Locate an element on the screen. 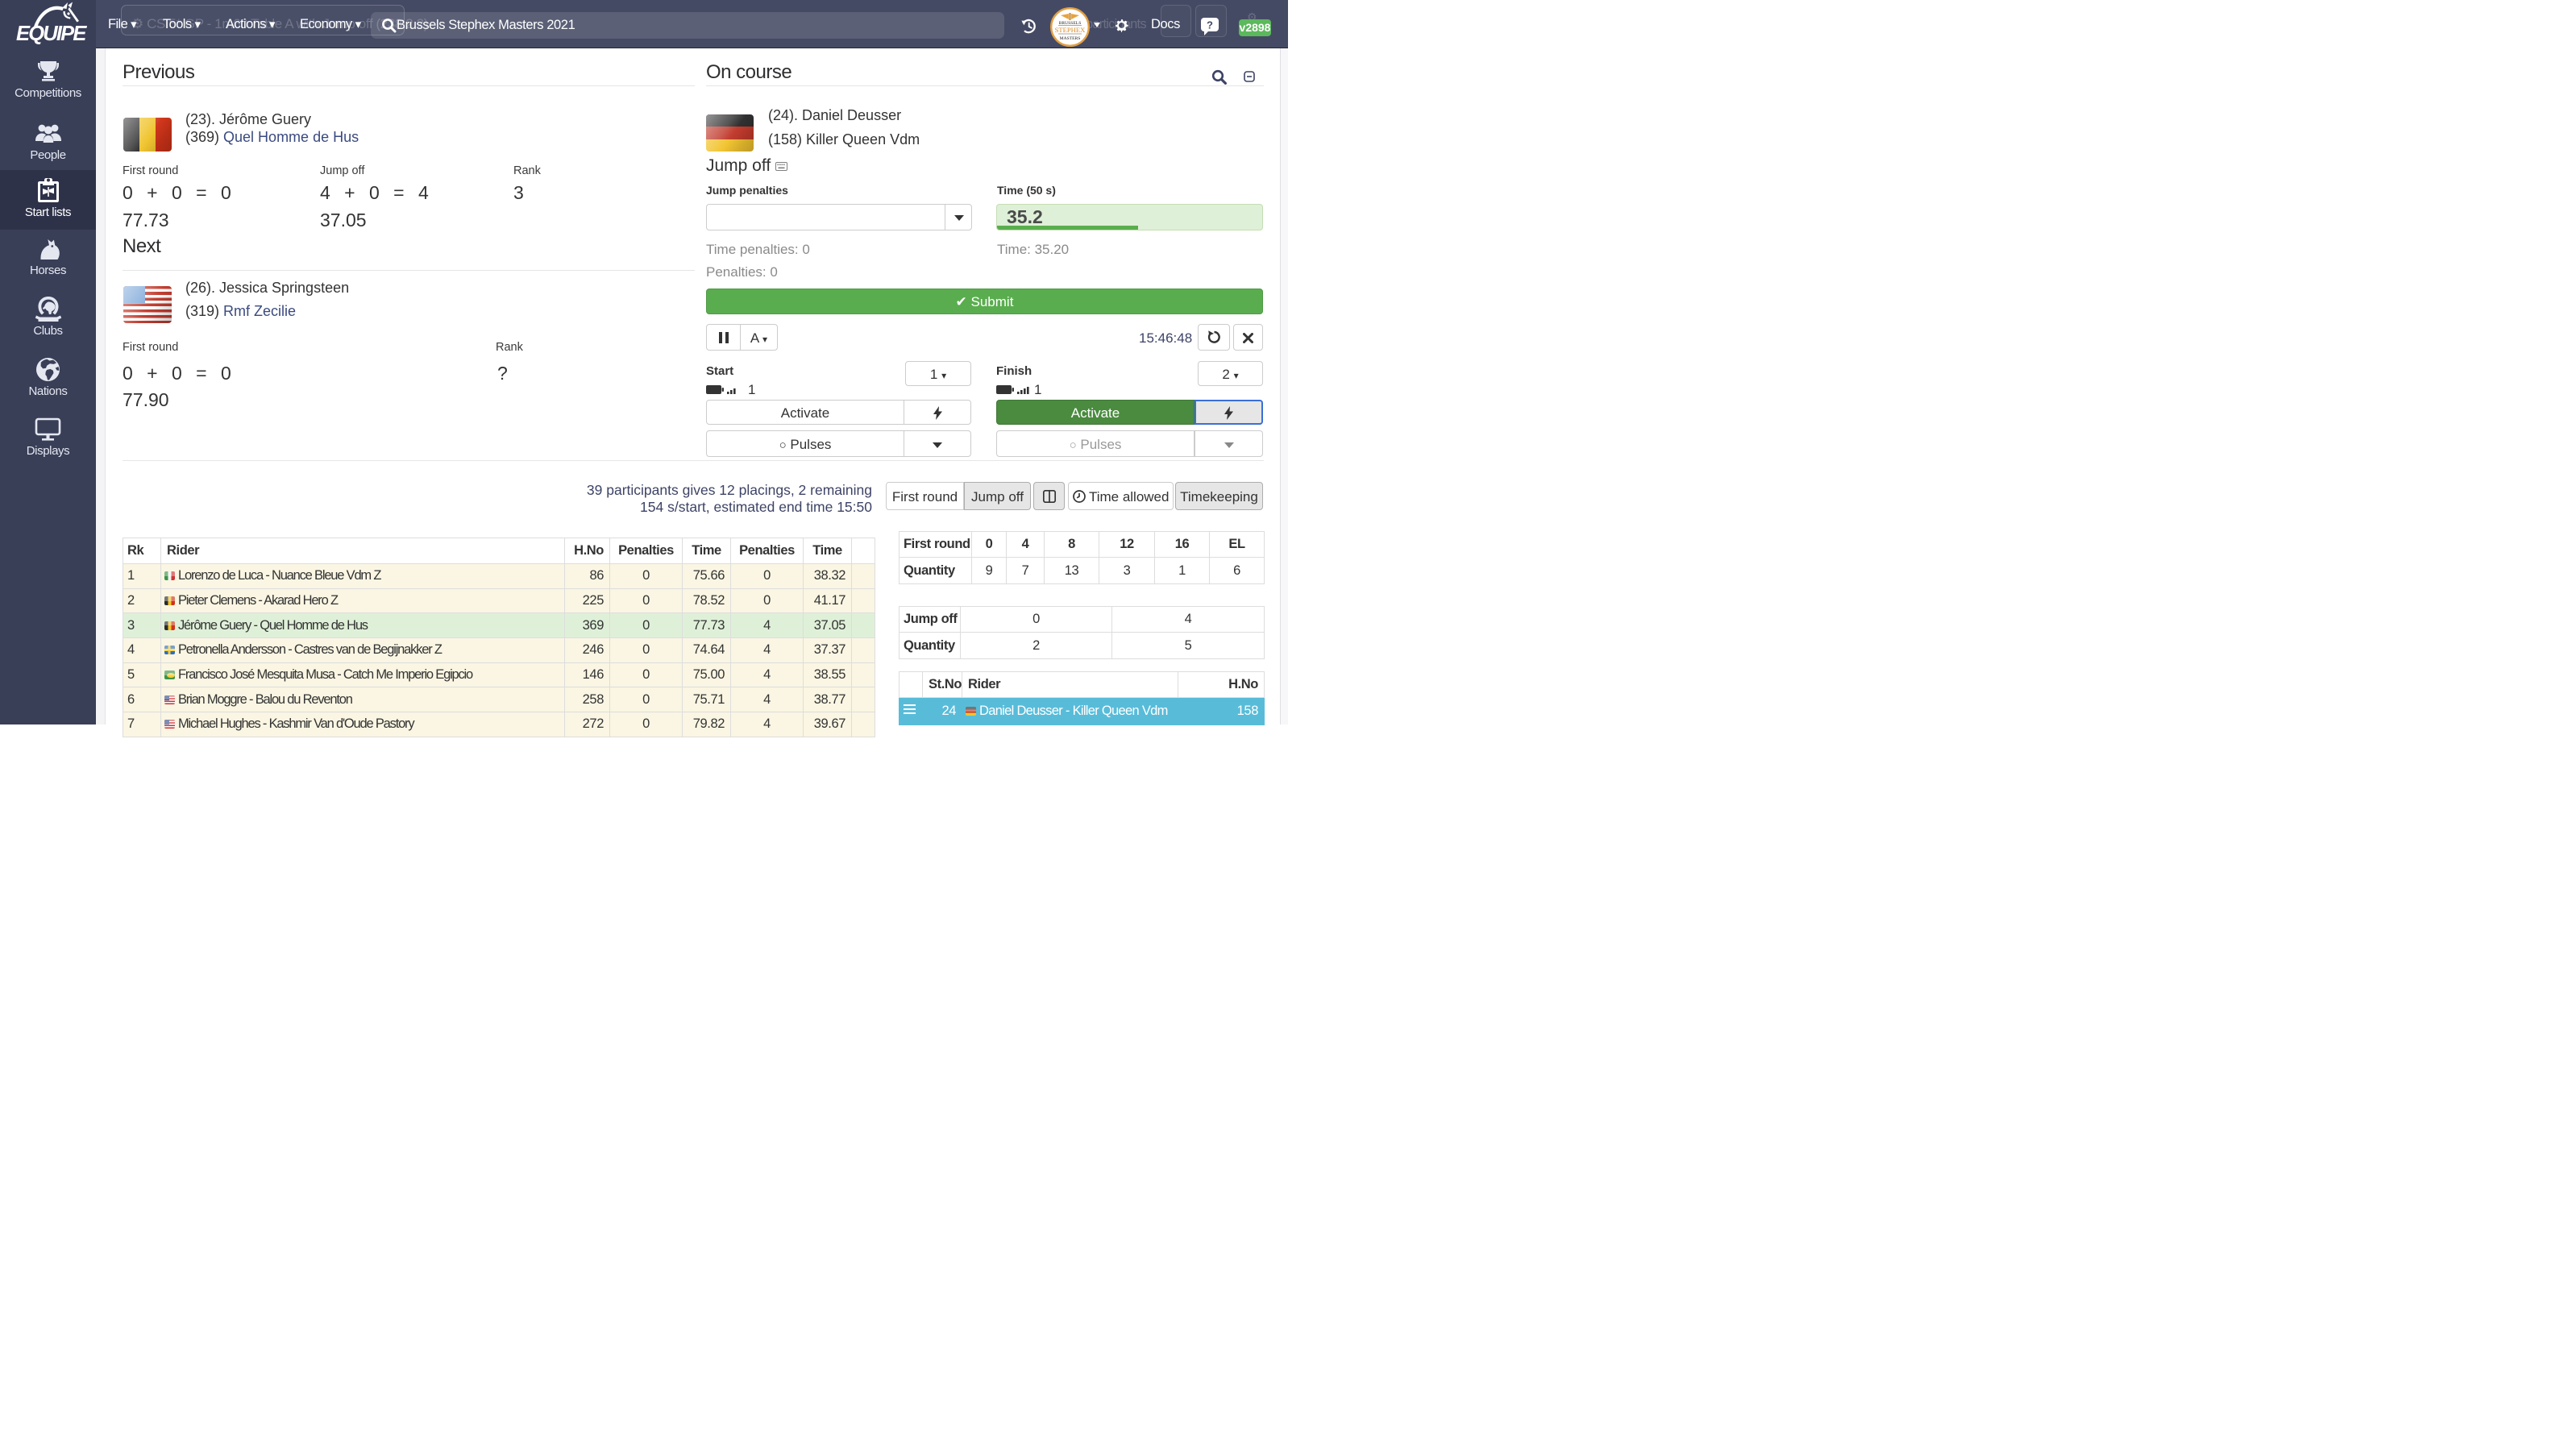 The image size is (2576, 1449). svg-text: BRUSSELS is located at coordinates (1070, 23).